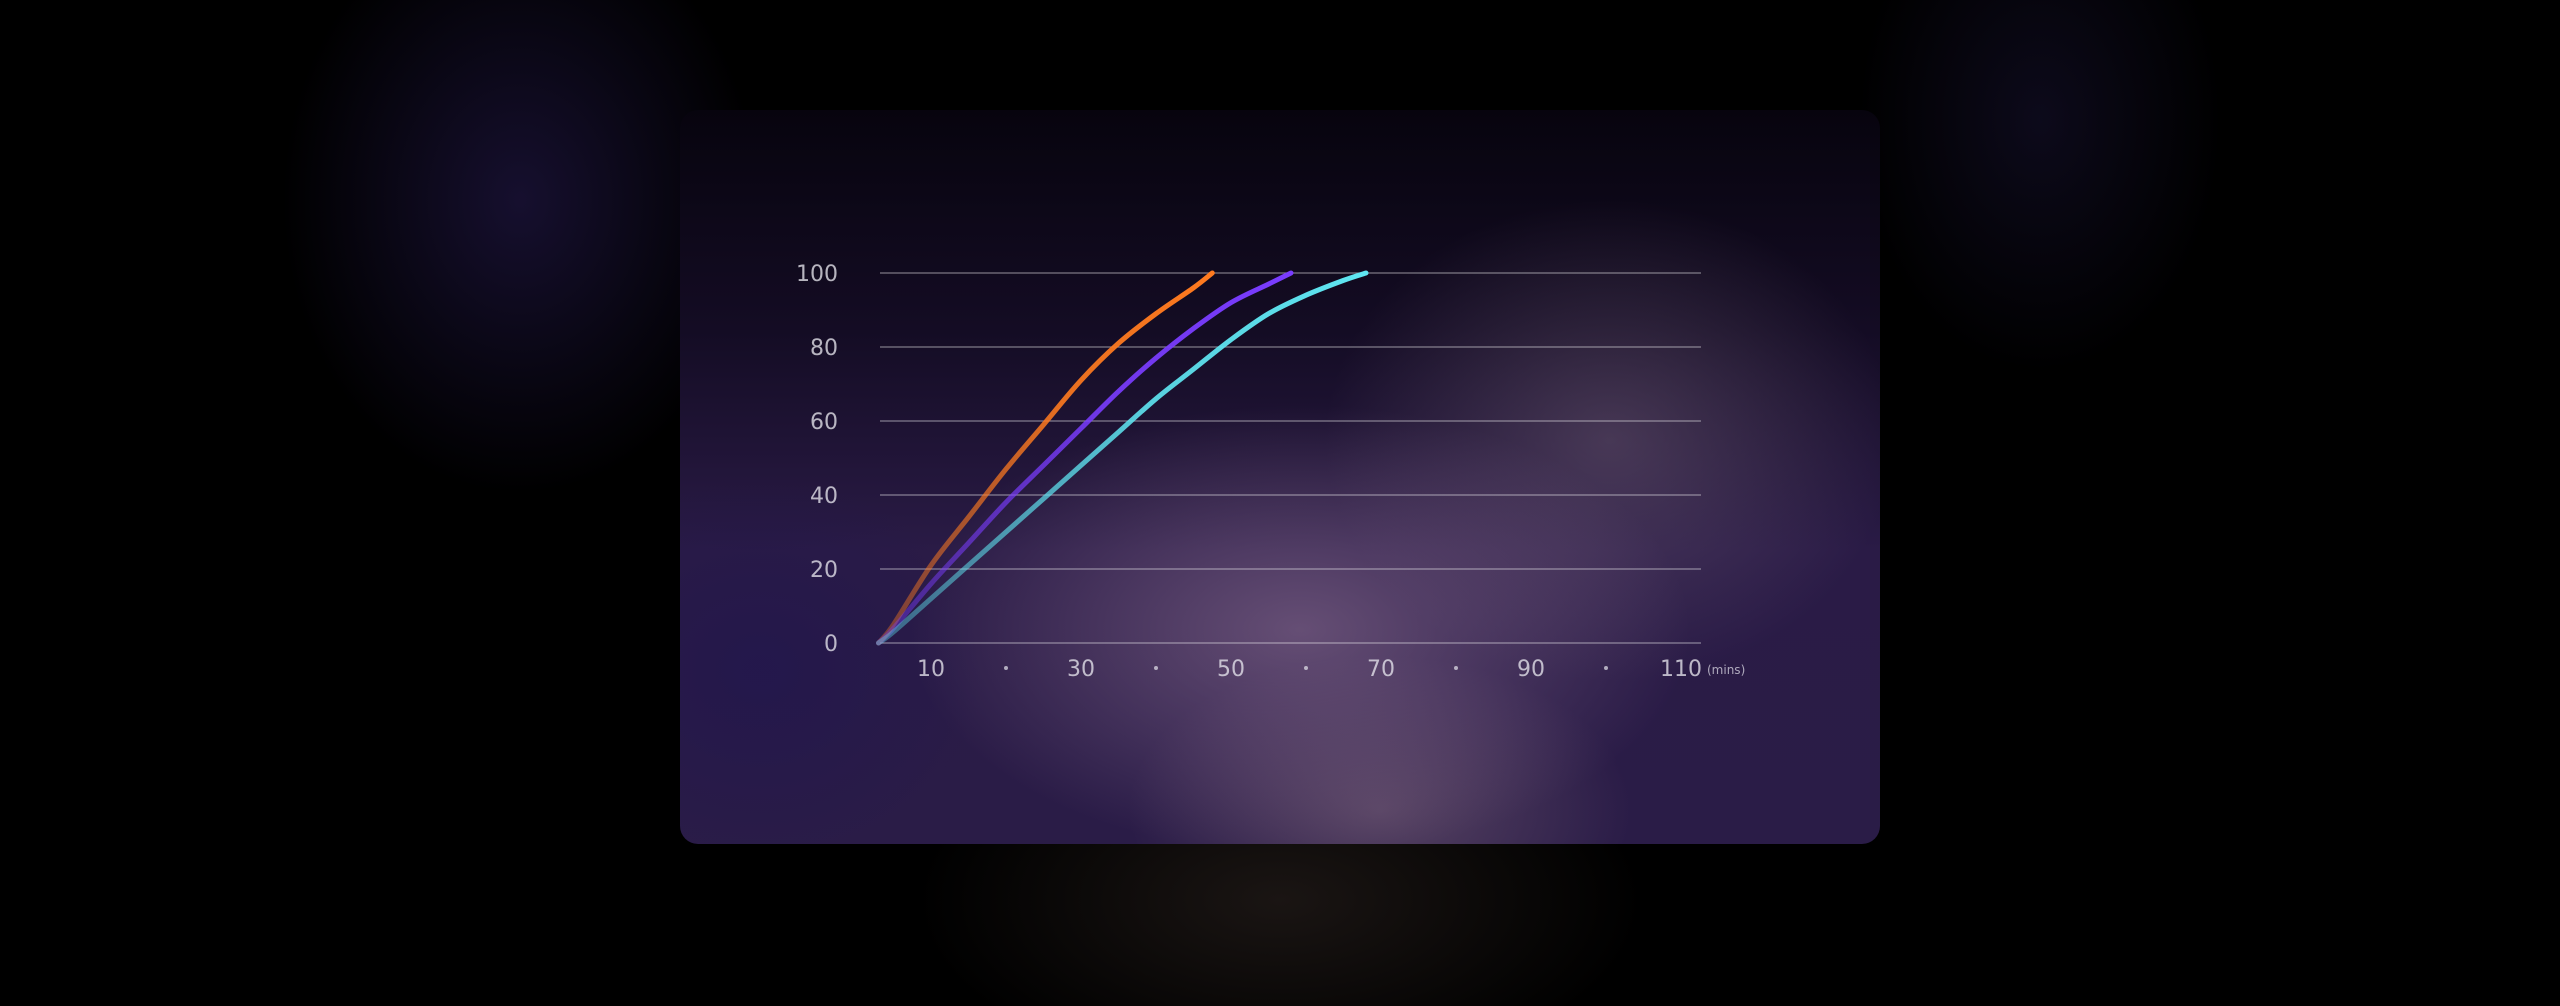 This screenshot has height=1006, width=2560. Describe the element at coordinates (1726, 670) in the screenshot. I see `x-axis-unit-label: (mins)` at that location.